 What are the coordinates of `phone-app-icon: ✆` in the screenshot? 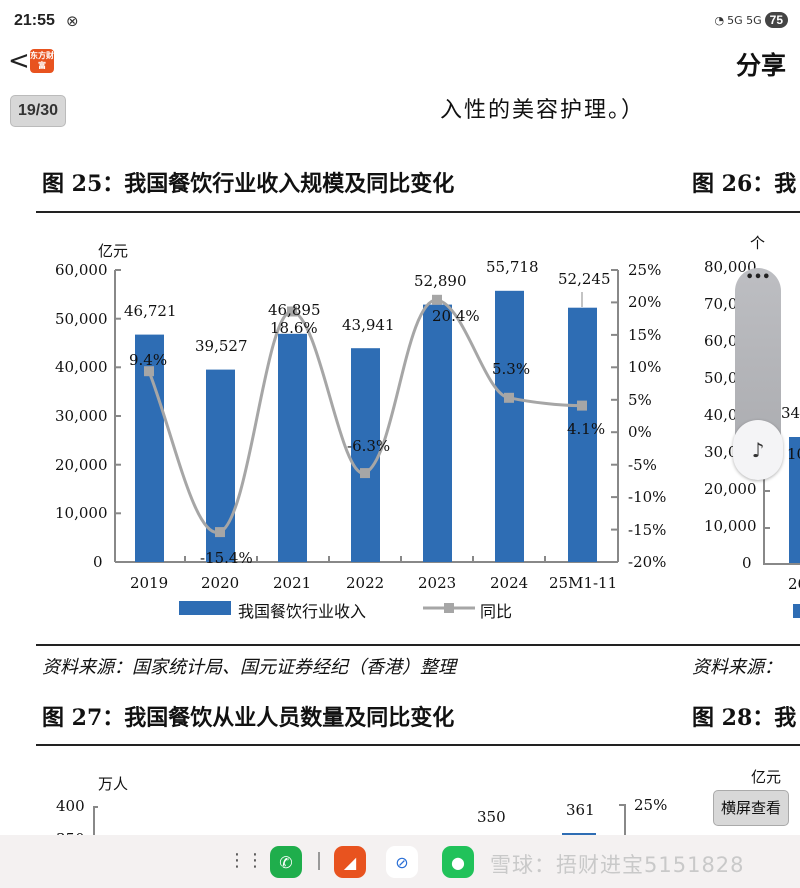 It's located at (286, 862).